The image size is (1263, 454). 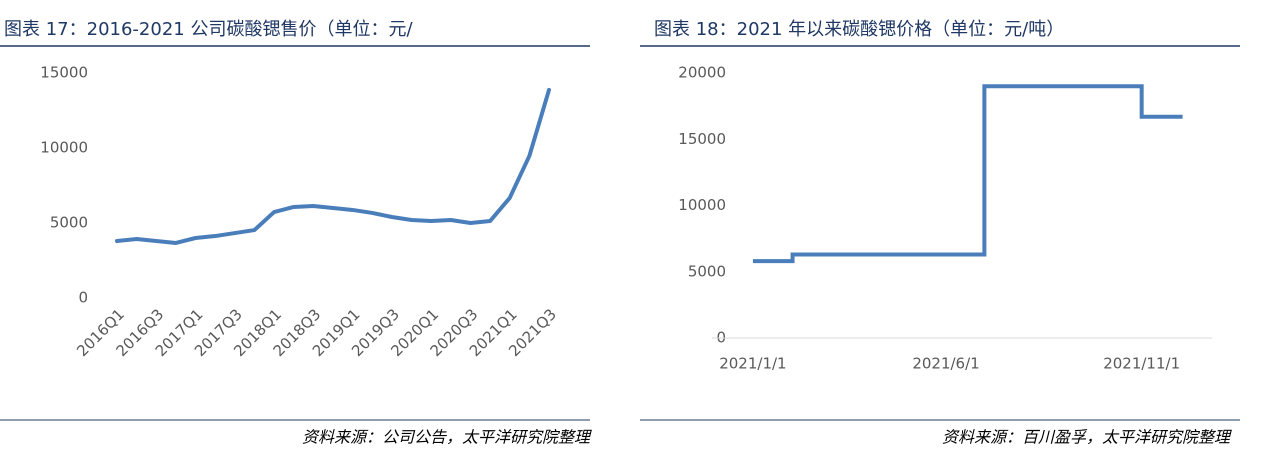 What do you see at coordinates (752, 364) in the screenshot?
I see `x-tick-label: 2021/1/1` at bounding box center [752, 364].